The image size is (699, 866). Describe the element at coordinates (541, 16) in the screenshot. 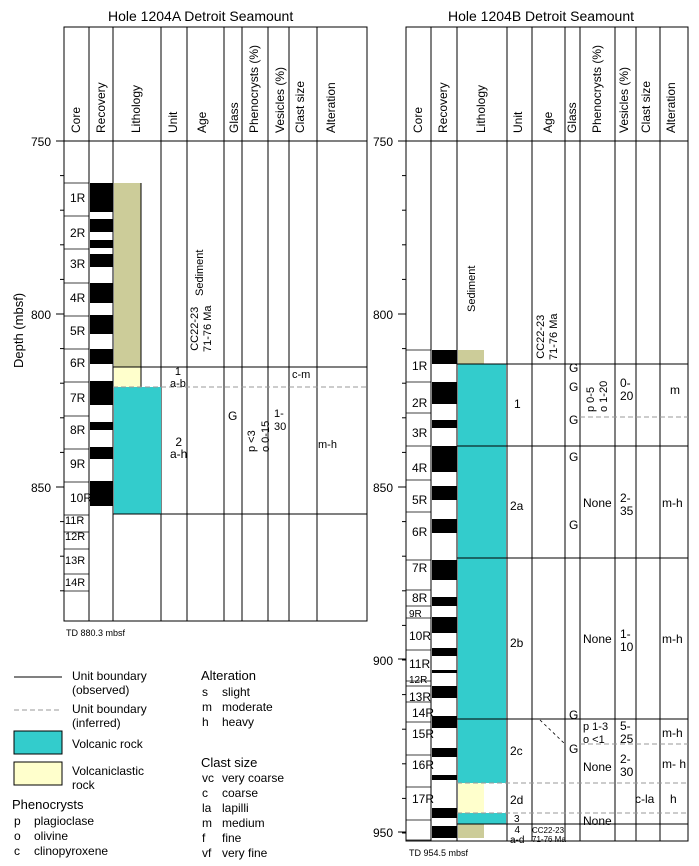

I see `right-title: Hole 1204B Detroit Seamount` at that location.